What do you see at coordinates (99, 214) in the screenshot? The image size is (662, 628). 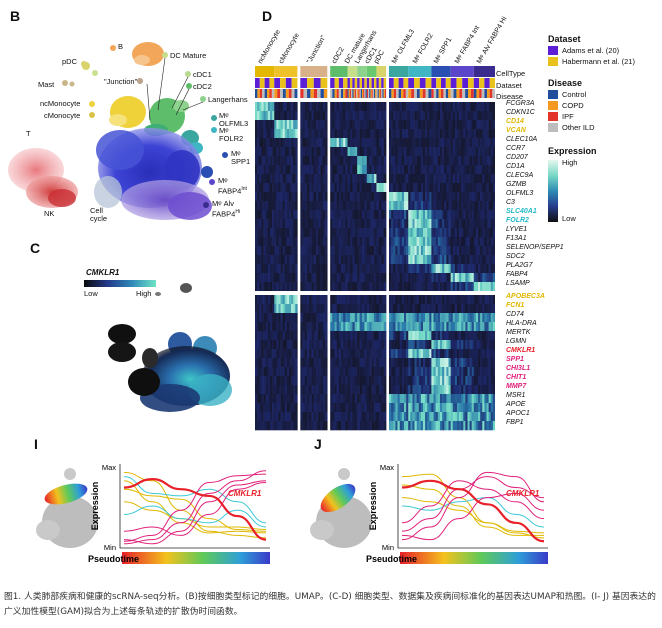 I see `label-cell-cycle: Cell cycle` at bounding box center [99, 214].